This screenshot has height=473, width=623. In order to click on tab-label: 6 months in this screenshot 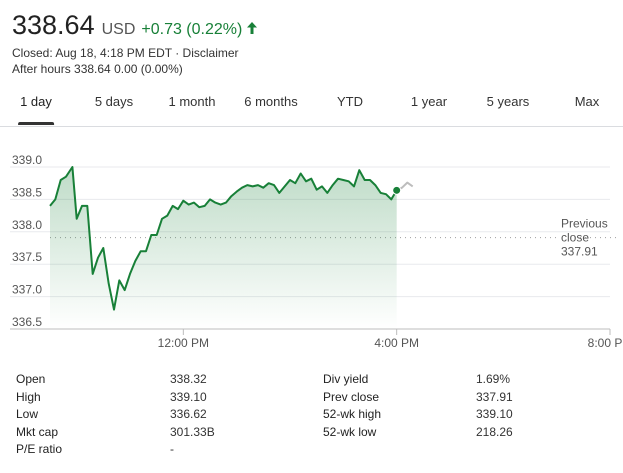, I will do `click(271, 101)`.